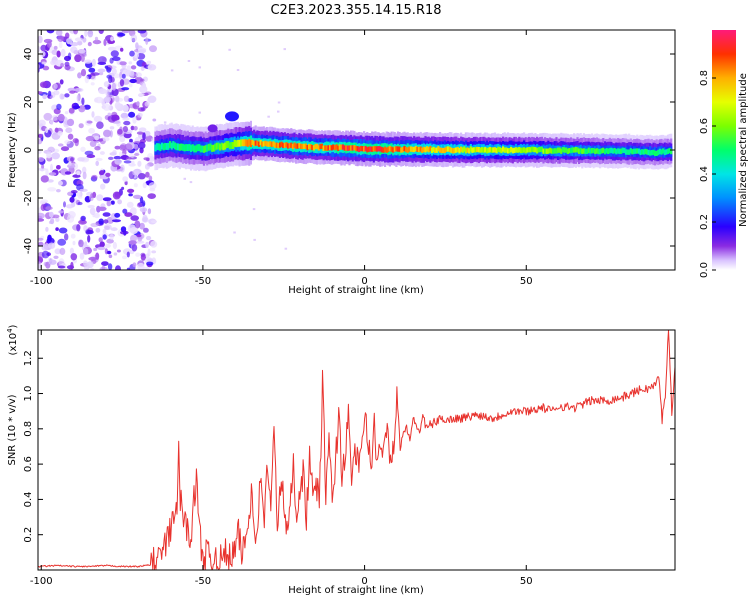  I want to click on figure-title: C2E3.2023.355.14.15.R18, so click(355, 10).